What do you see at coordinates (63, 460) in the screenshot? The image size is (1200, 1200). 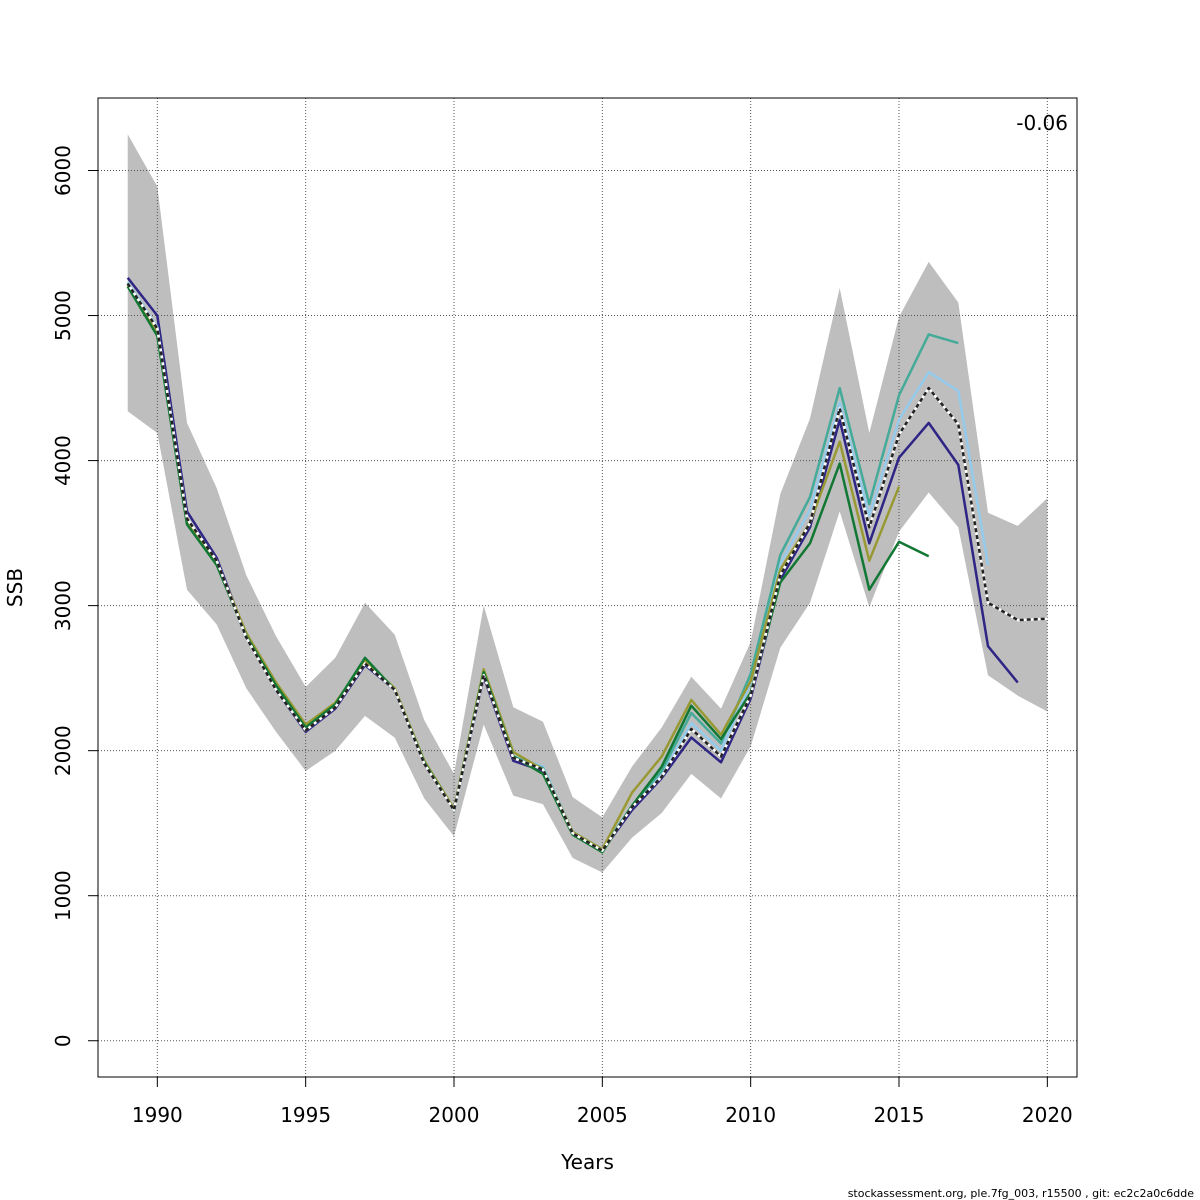 I see `y-tick-label: 4000` at bounding box center [63, 460].